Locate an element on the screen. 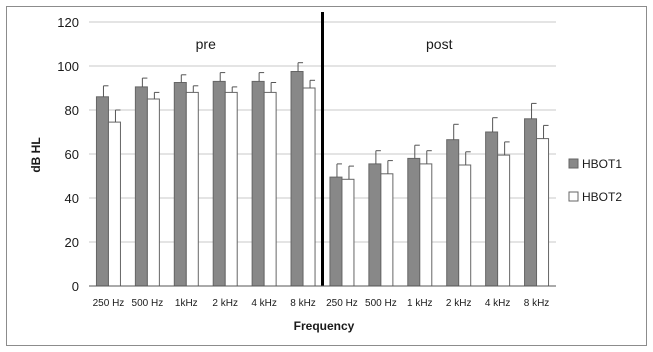  period-label: pre is located at coordinates (206, 44).